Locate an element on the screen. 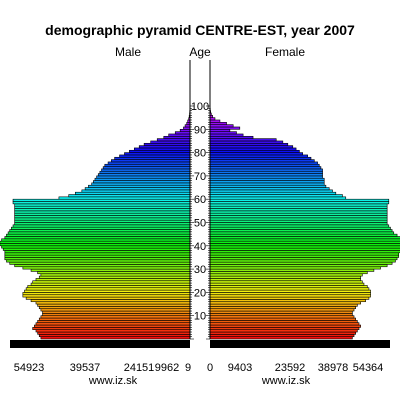 The image size is (400, 400). age-header: Age is located at coordinates (200, 52).